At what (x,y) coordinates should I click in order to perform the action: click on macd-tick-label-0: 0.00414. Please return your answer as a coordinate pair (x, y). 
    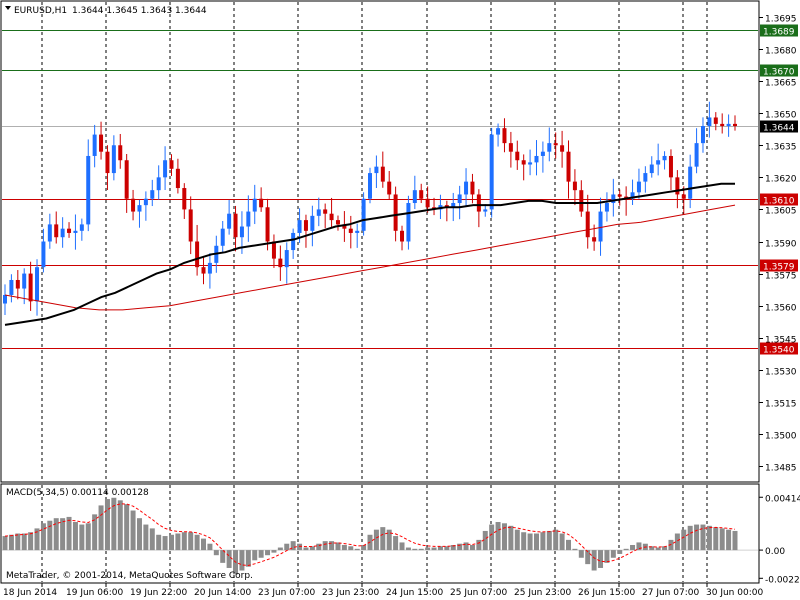
    Looking at the image, I should click on (782, 499).